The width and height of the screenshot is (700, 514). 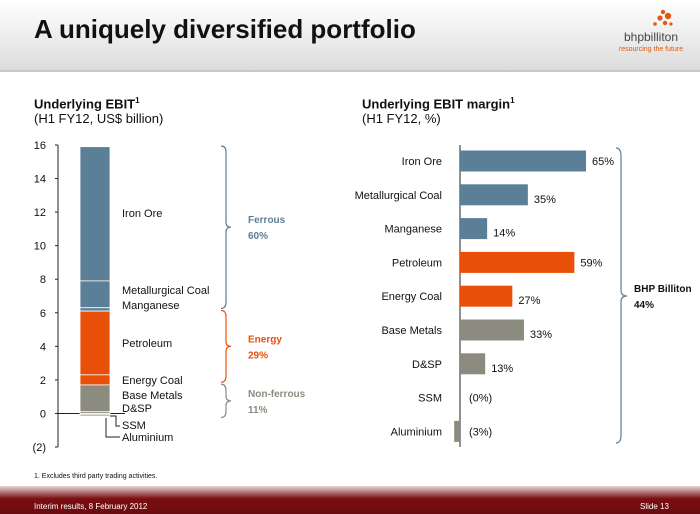 What do you see at coordinates (480, 432) in the screenshot?
I see `value-label-aluminium: (3%)` at bounding box center [480, 432].